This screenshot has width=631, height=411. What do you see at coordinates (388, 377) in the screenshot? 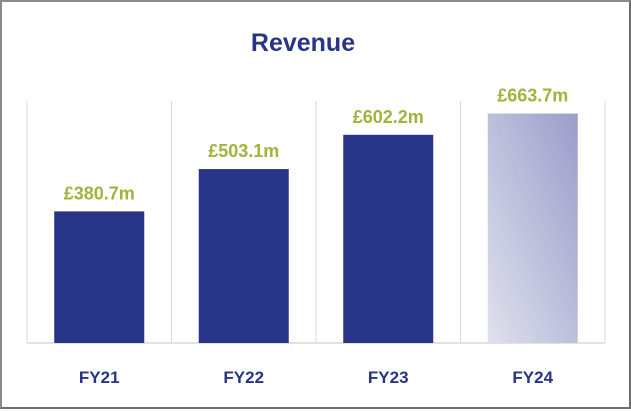
I see `category-label-fy23: FY23` at bounding box center [388, 377].